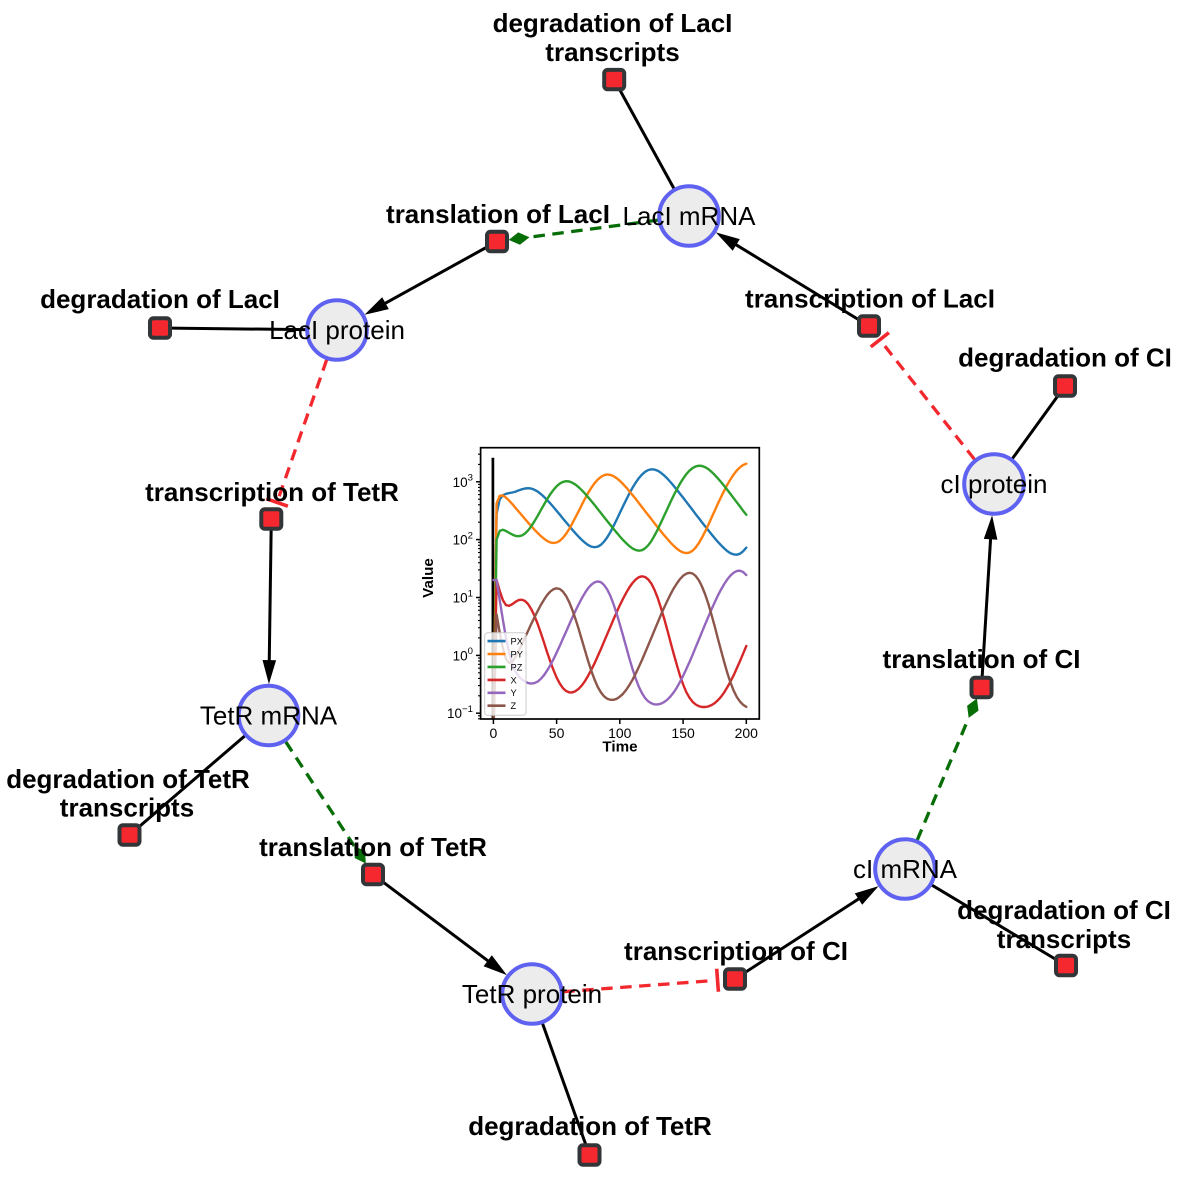  I want to click on svg-text: TetR mRNA, so click(269, 716).